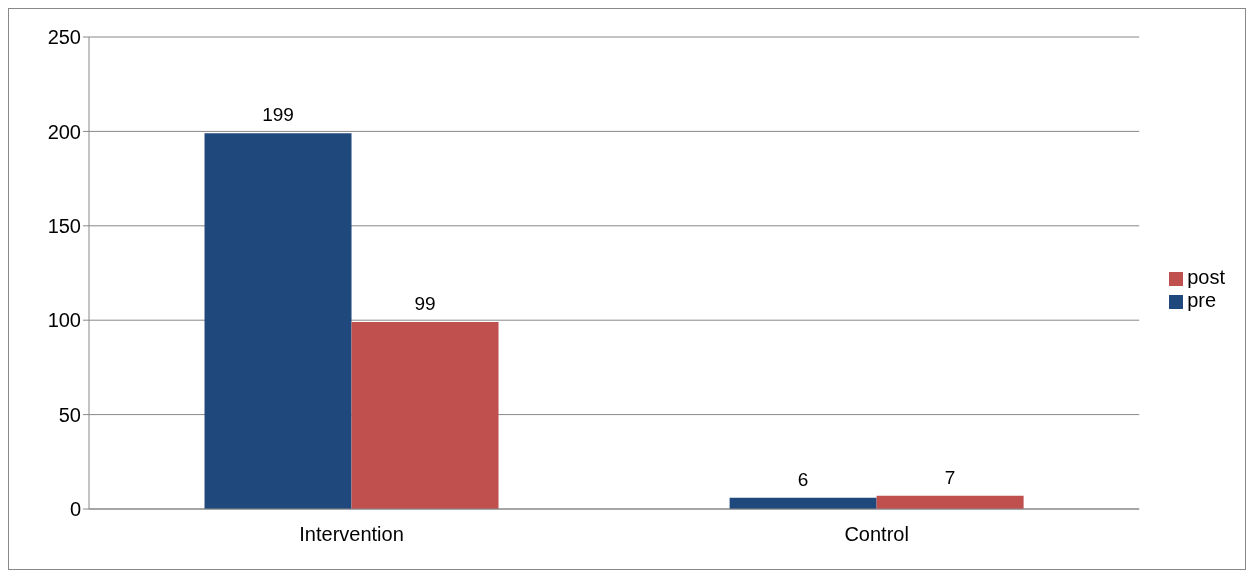 The width and height of the screenshot is (1254, 578). What do you see at coordinates (64, 37) in the screenshot?
I see `y-tick-label: 250` at bounding box center [64, 37].